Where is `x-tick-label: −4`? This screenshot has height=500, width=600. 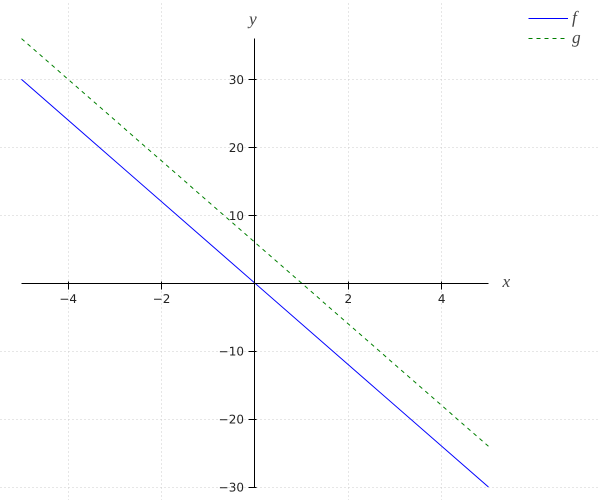
x-tick-label: −4 is located at coordinates (68, 299).